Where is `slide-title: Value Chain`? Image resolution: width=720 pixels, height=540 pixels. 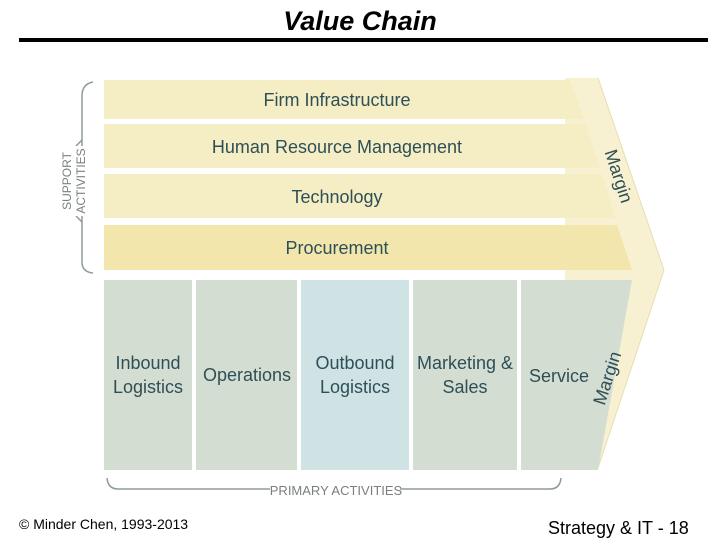 slide-title: Value Chain is located at coordinates (360, 21).